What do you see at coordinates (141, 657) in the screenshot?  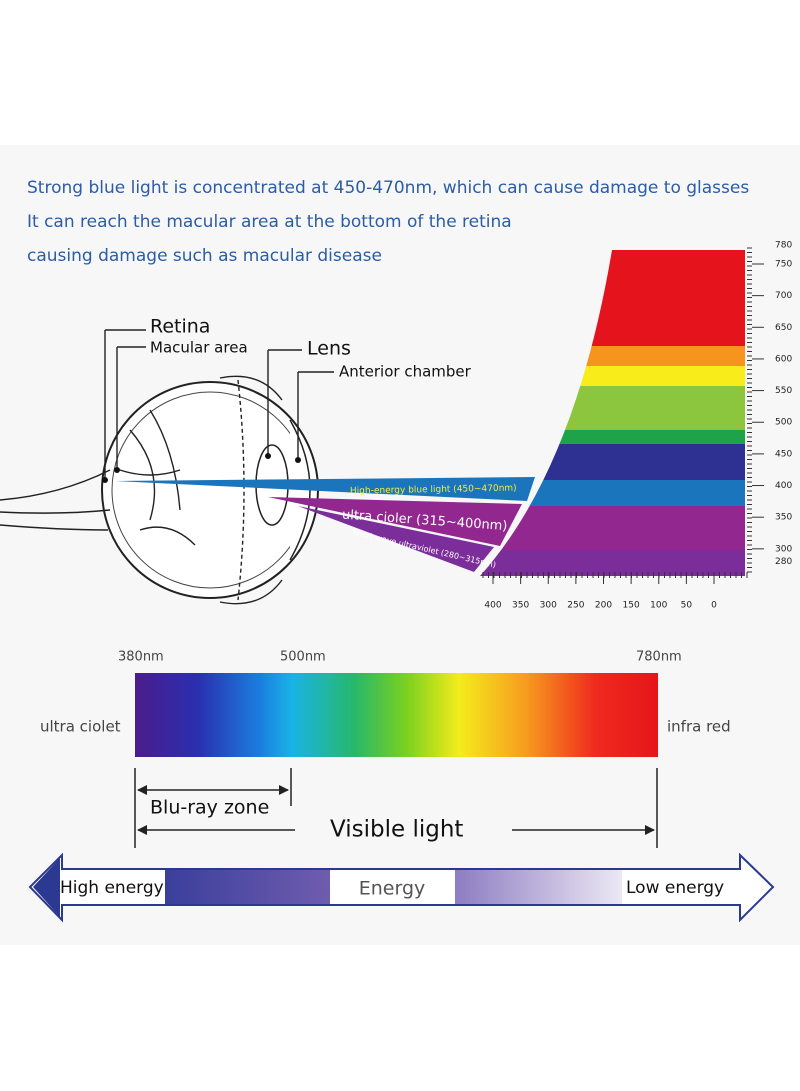 I see `spectrum-mark: 380nm` at bounding box center [141, 657].